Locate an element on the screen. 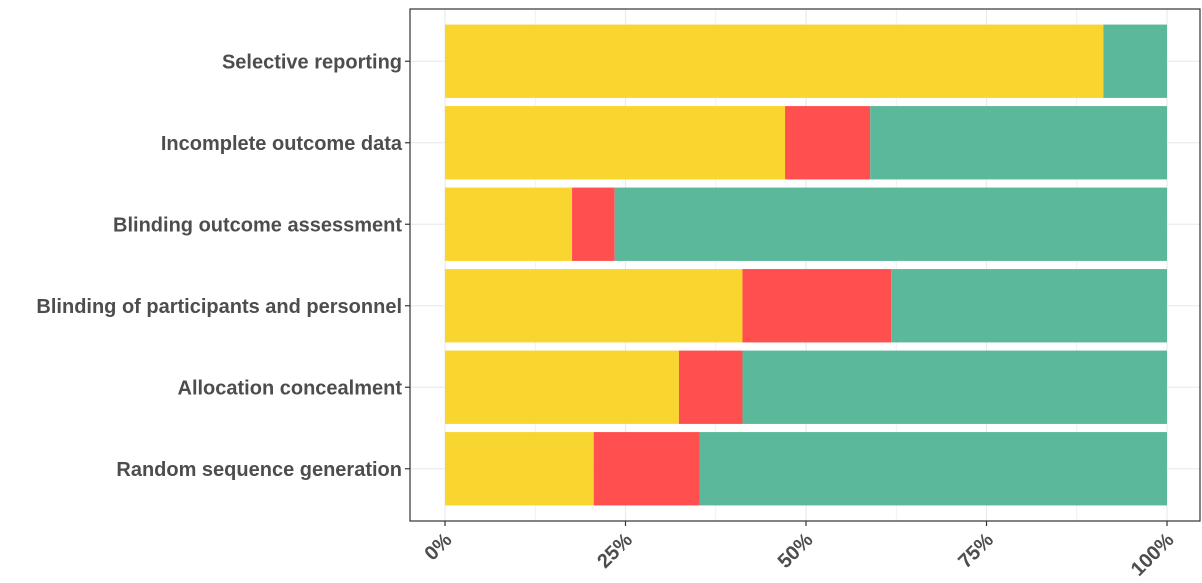 The height and width of the screenshot is (583, 1202). category-label: Blinding outcome assessment is located at coordinates (257, 225).